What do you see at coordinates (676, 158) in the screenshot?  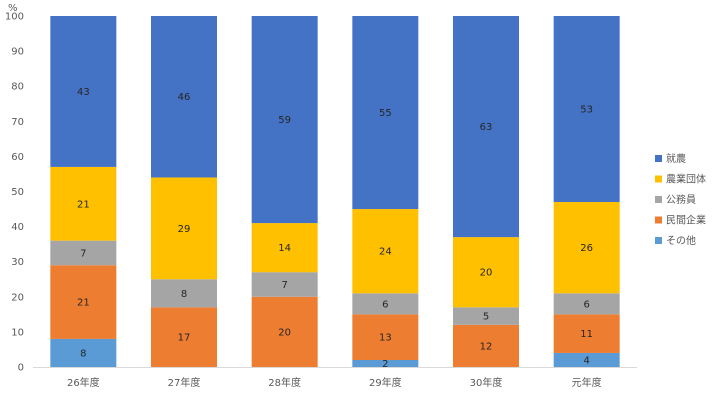 I see `legend-label: 就農` at bounding box center [676, 158].